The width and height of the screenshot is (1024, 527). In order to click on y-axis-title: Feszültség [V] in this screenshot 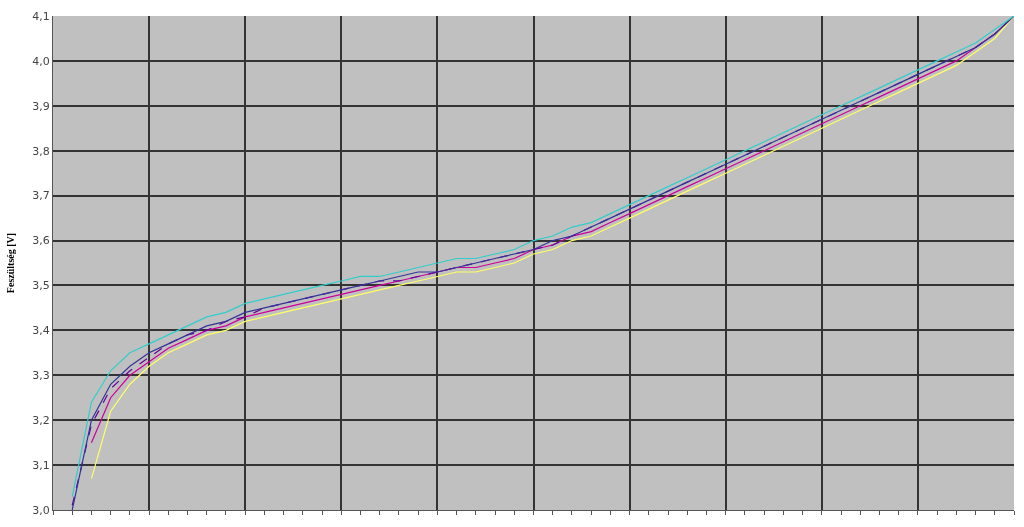, I will do `click(11, 263)`.